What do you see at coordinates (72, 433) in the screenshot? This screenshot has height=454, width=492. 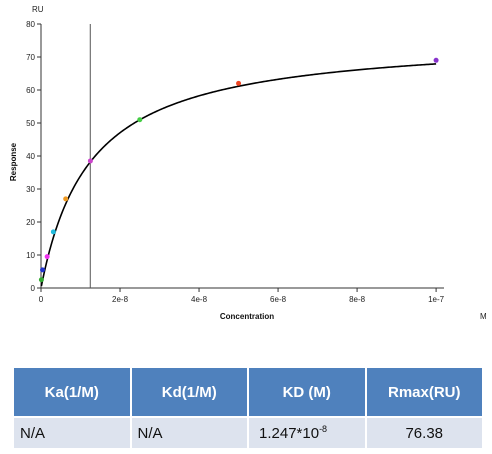 I see `cell-ka: N/A` at bounding box center [72, 433].